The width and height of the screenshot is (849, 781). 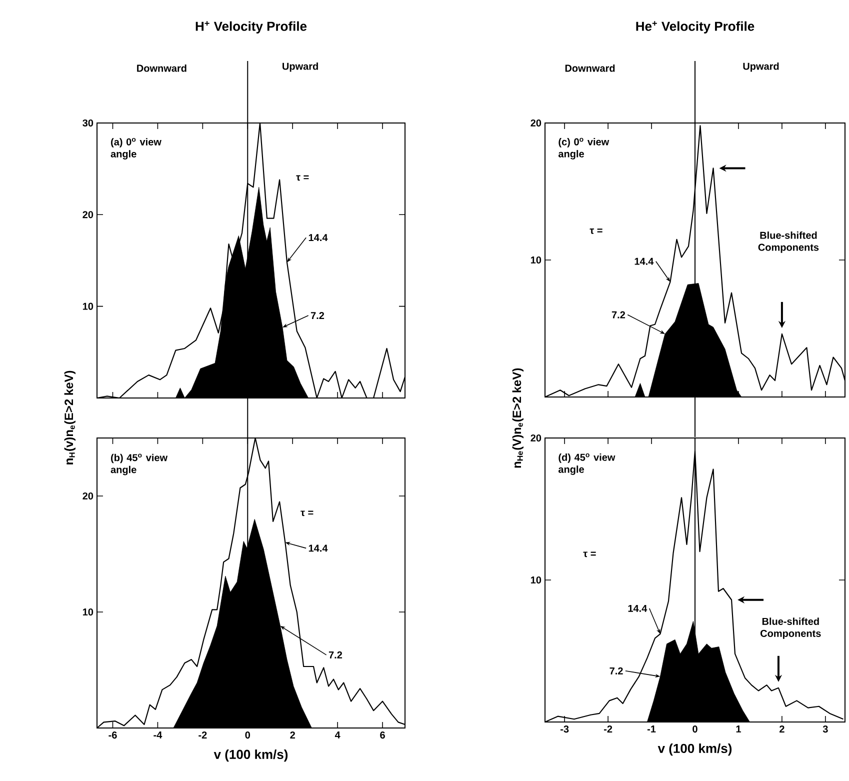 What do you see at coordinates (70, 417) in the screenshot?
I see `y-axis-title: n$_{H}$(v)n$_{e}$(E>2 keV)` at bounding box center [70, 417].